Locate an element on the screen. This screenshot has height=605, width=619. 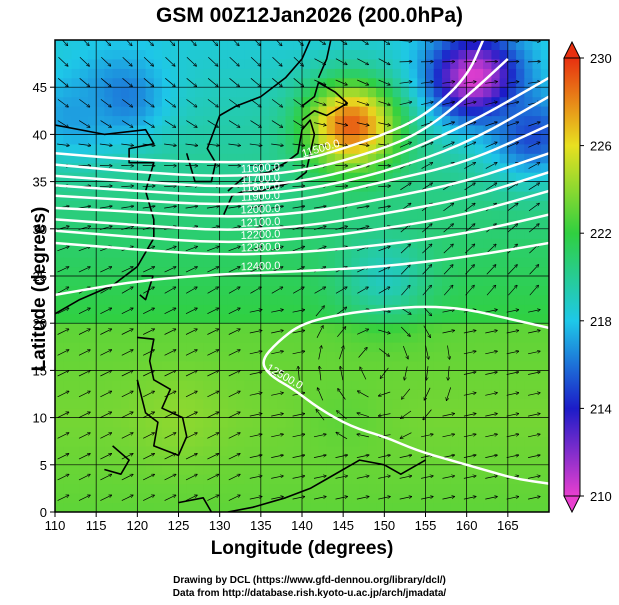
x-tick-label: 125 is located at coordinates (179, 525).